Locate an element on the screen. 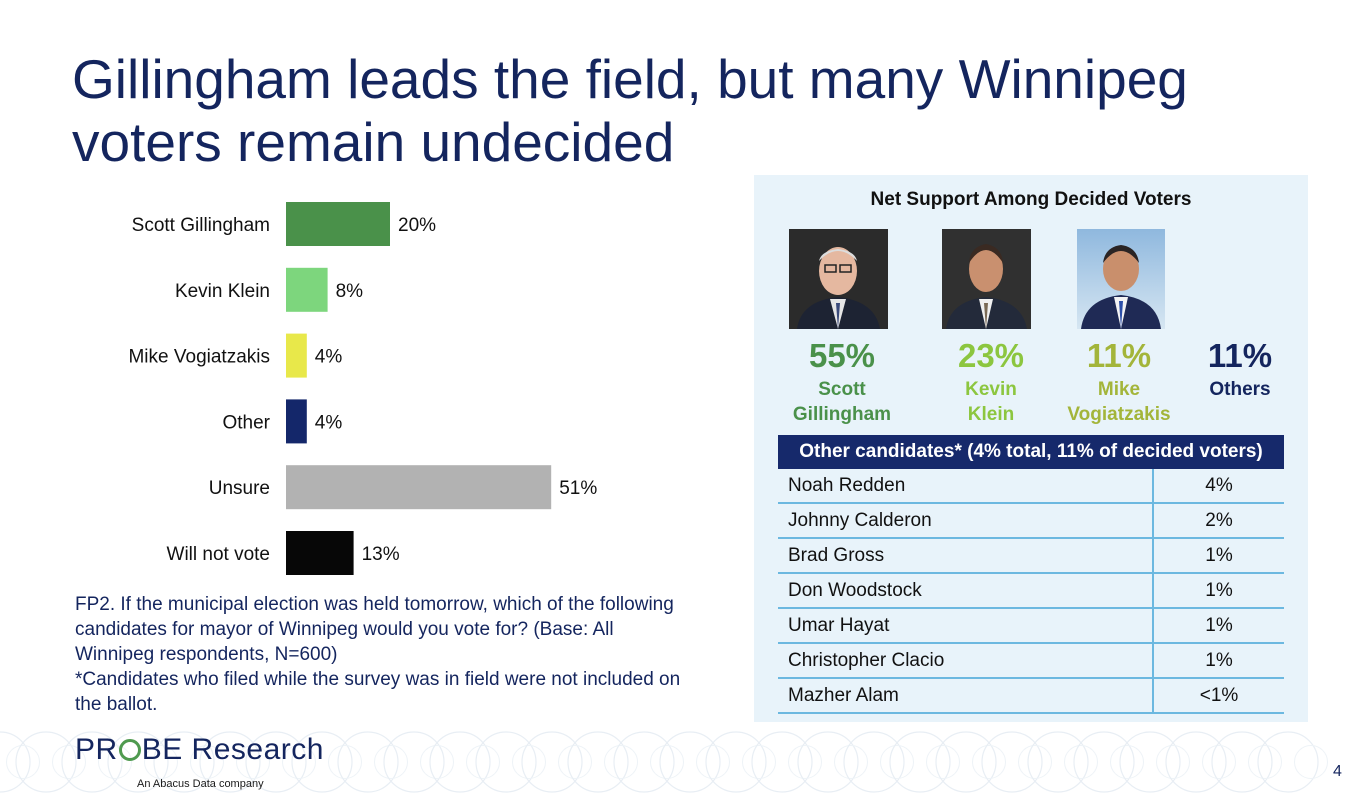 The image size is (1360, 796). vogiatzakis-photo is located at coordinates (1121, 279).